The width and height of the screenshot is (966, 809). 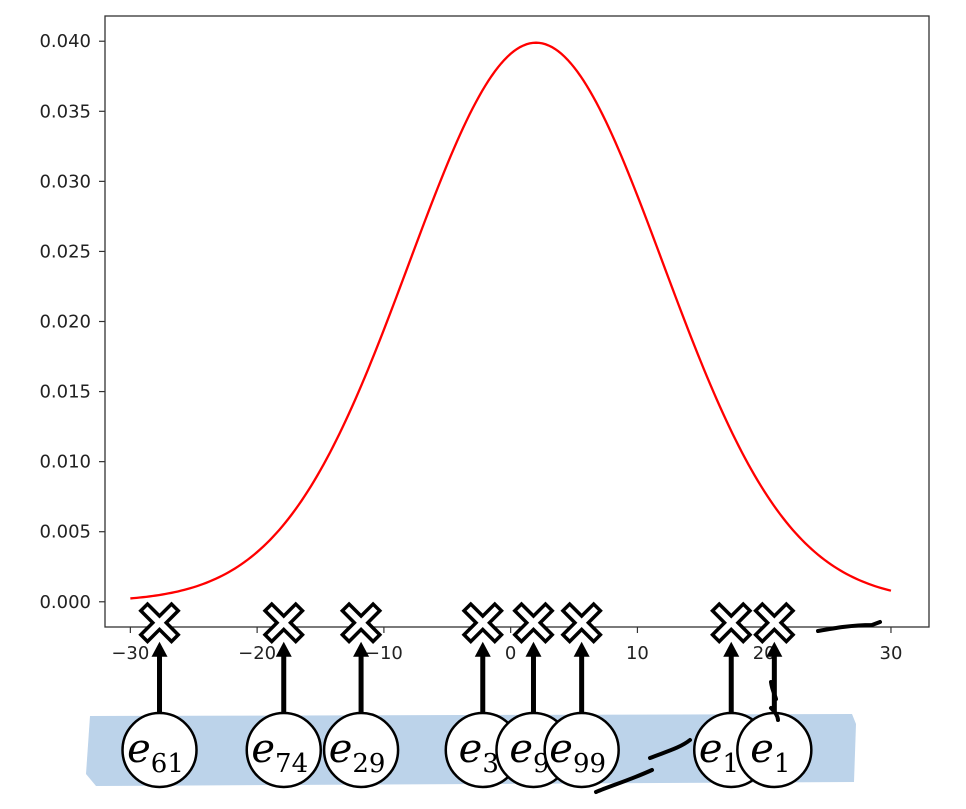 What do you see at coordinates (764, 653) in the screenshot?
I see `x-tick-label: 20` at bounding box center [764, 653].